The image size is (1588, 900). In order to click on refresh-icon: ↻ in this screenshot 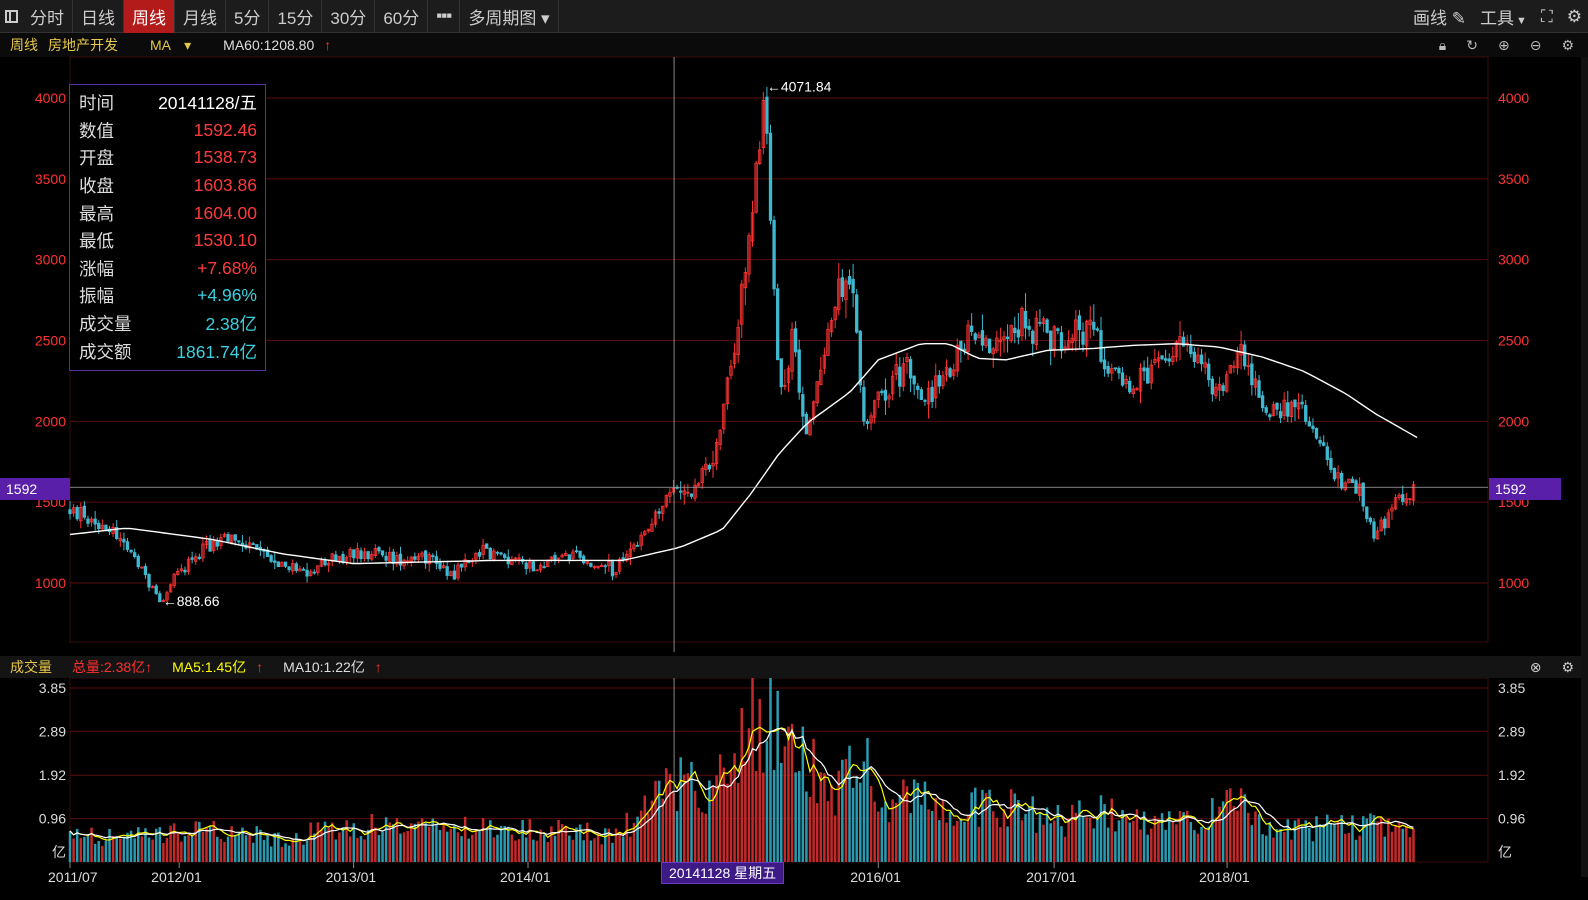, I will do `click(1472, 44)`.